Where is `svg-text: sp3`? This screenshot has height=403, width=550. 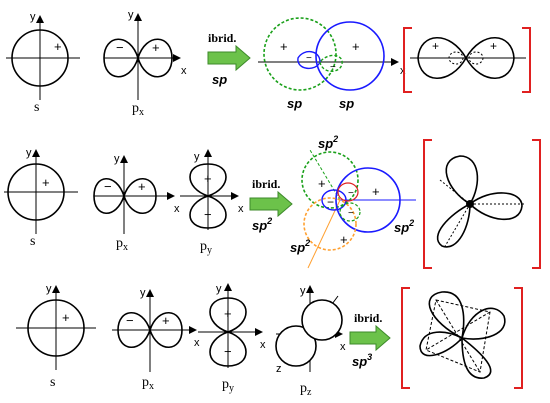
svg-text: sp3 is located at coordinates (362, 360).